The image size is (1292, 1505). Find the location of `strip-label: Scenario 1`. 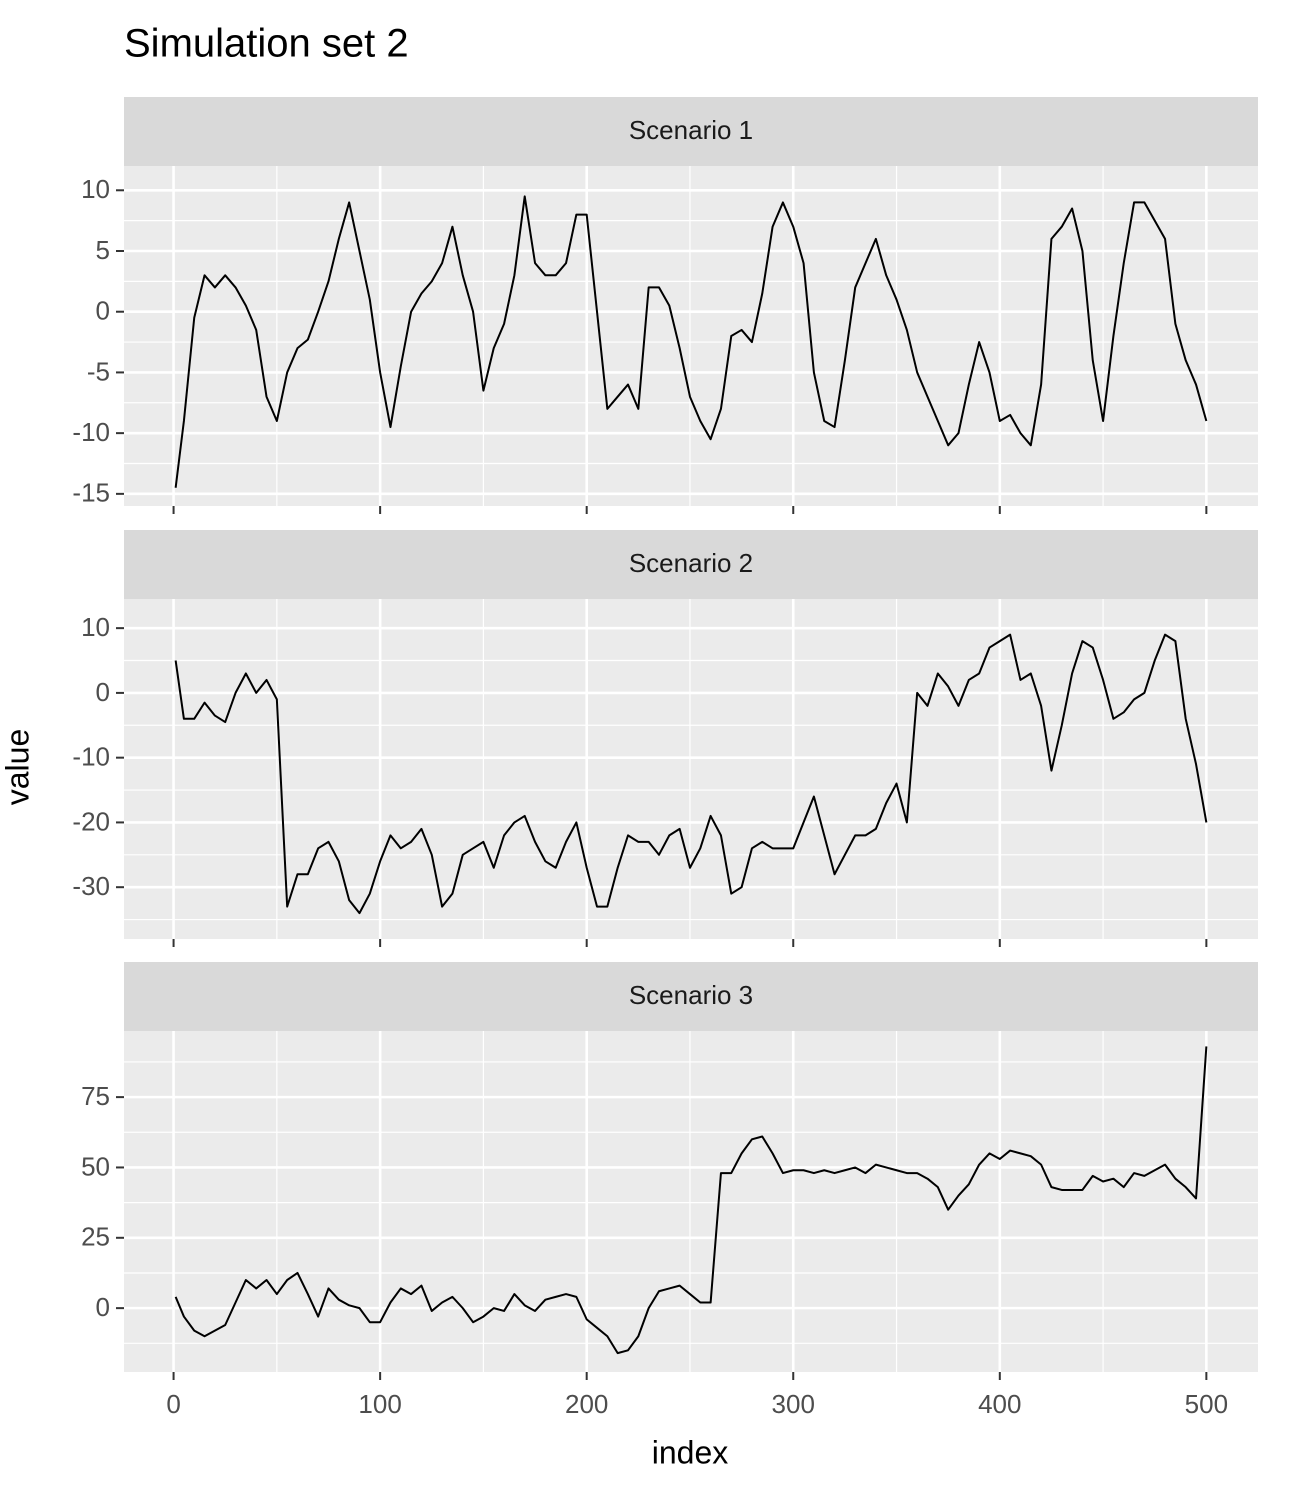

strip-label: Scenario 1 is located at coordinates (691, 130).